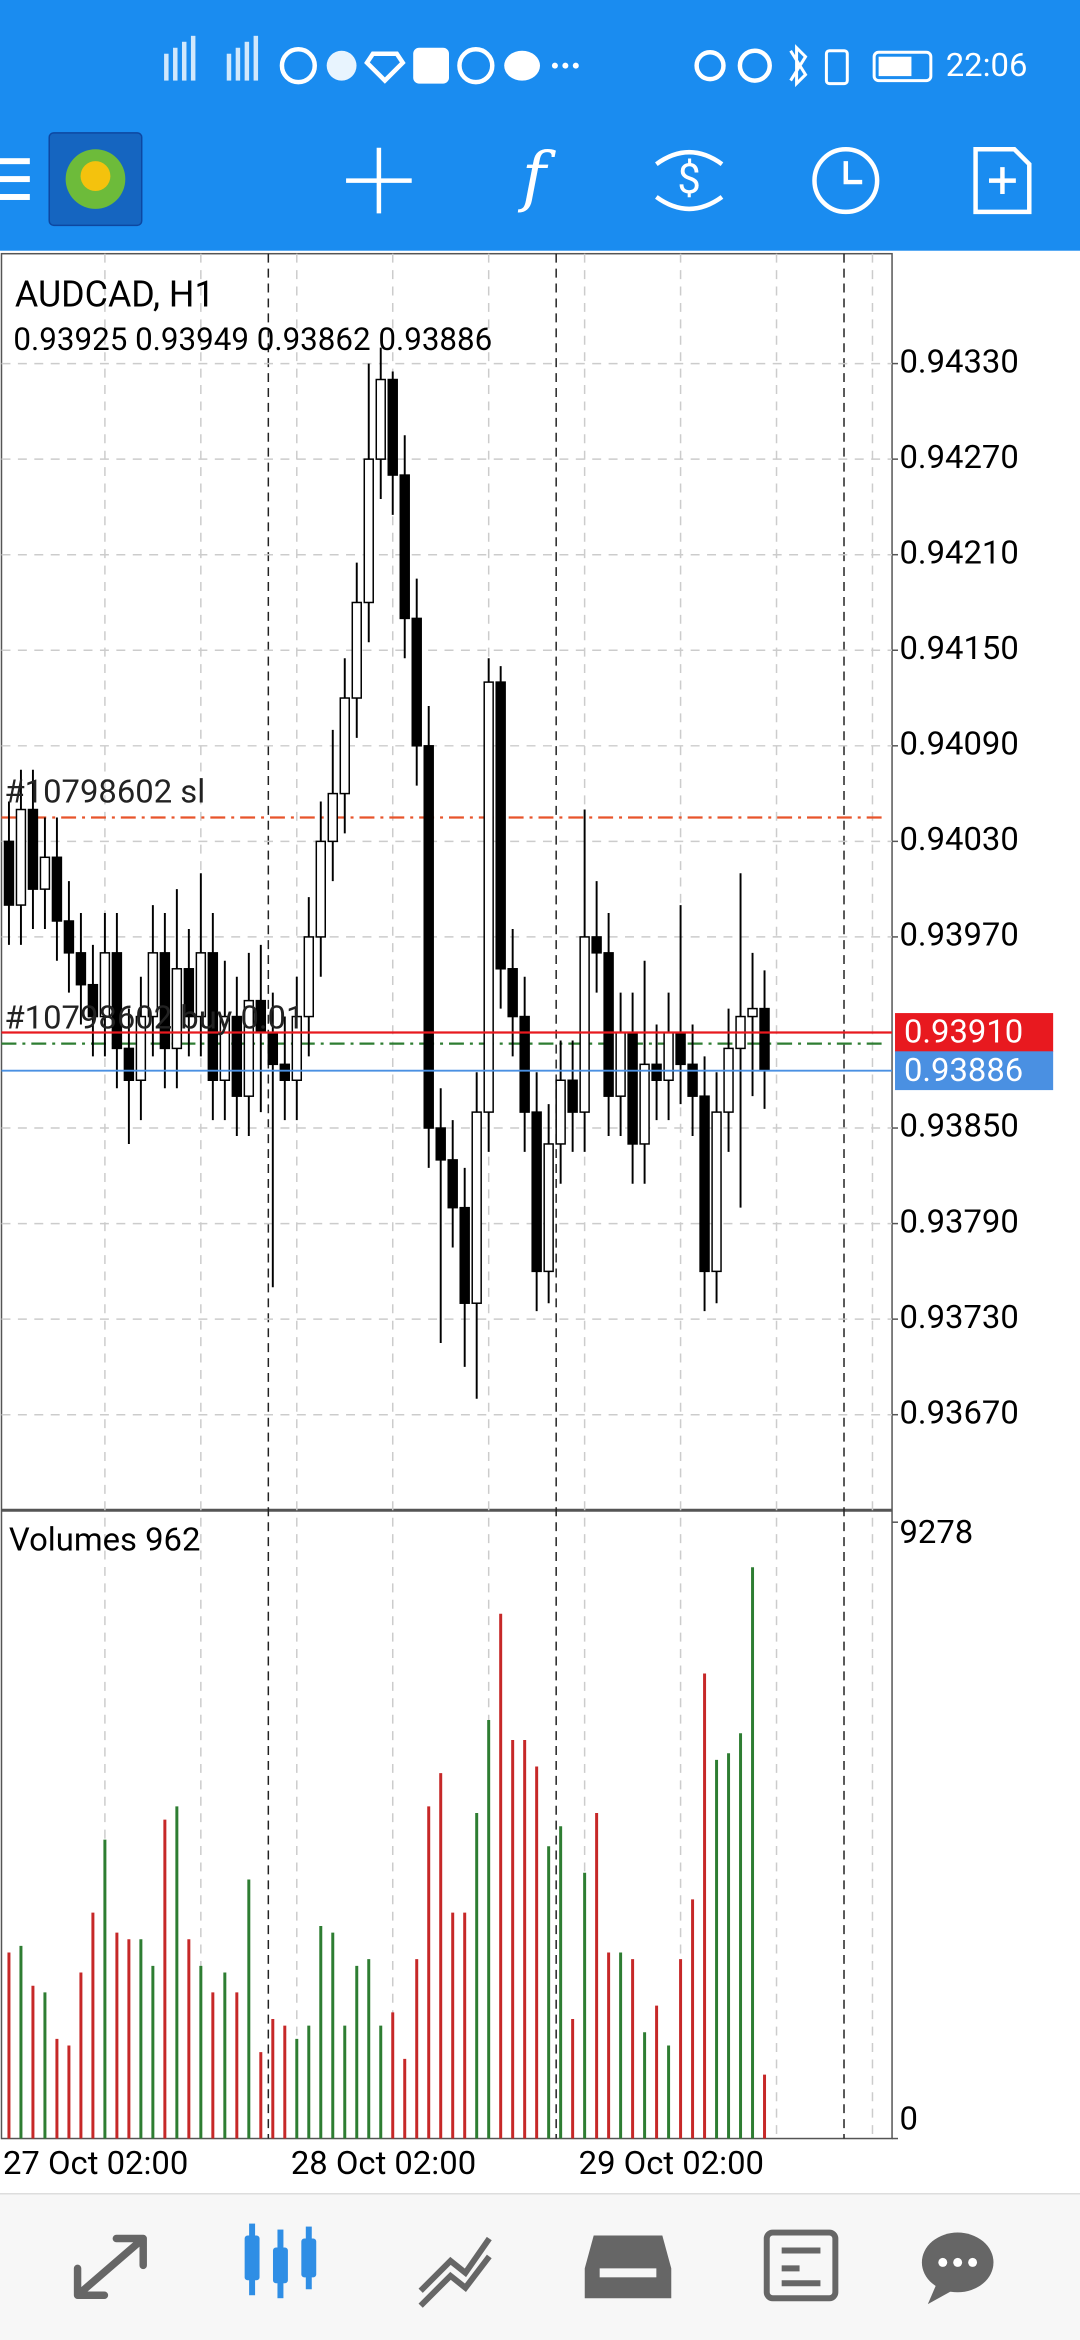  I want to click on chart-title: AUDCAD, H1, so click(115, 294).